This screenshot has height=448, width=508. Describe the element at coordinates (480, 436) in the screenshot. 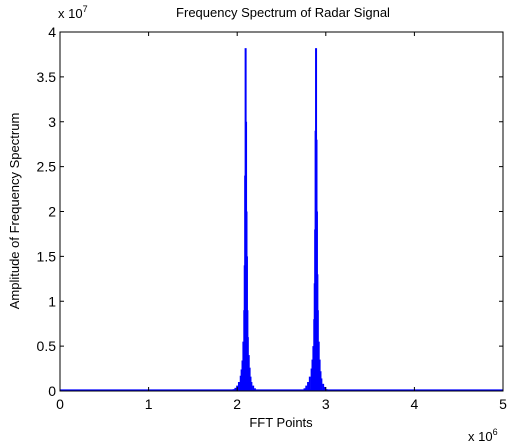

I see `x-multiplier-base: x 10` at that location.